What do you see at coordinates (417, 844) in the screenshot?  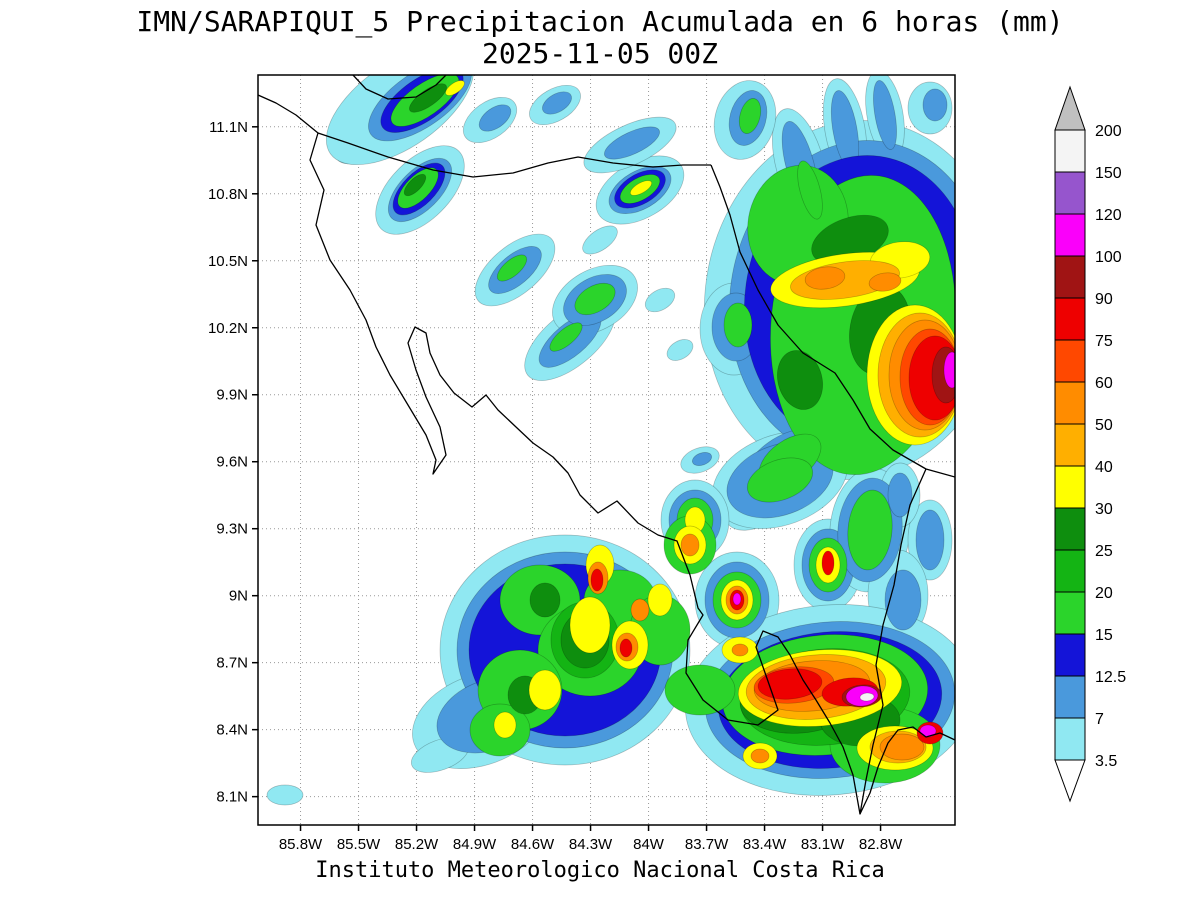 I see `x-tick-label: 85.2W` at bounding box center [417, 844].